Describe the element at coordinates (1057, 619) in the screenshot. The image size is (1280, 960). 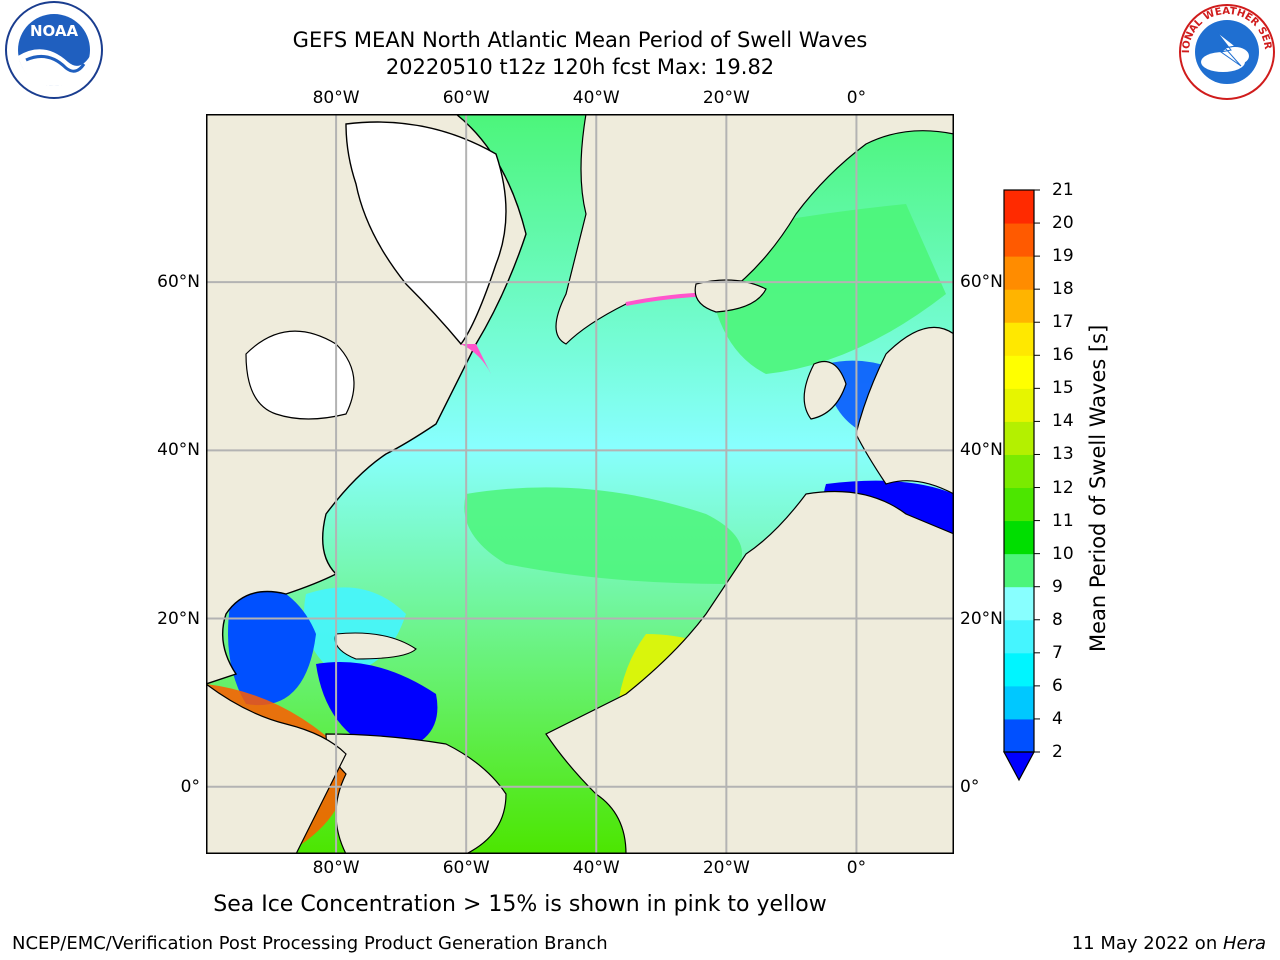
I see `colorbar-tick-label: 8` at that location.